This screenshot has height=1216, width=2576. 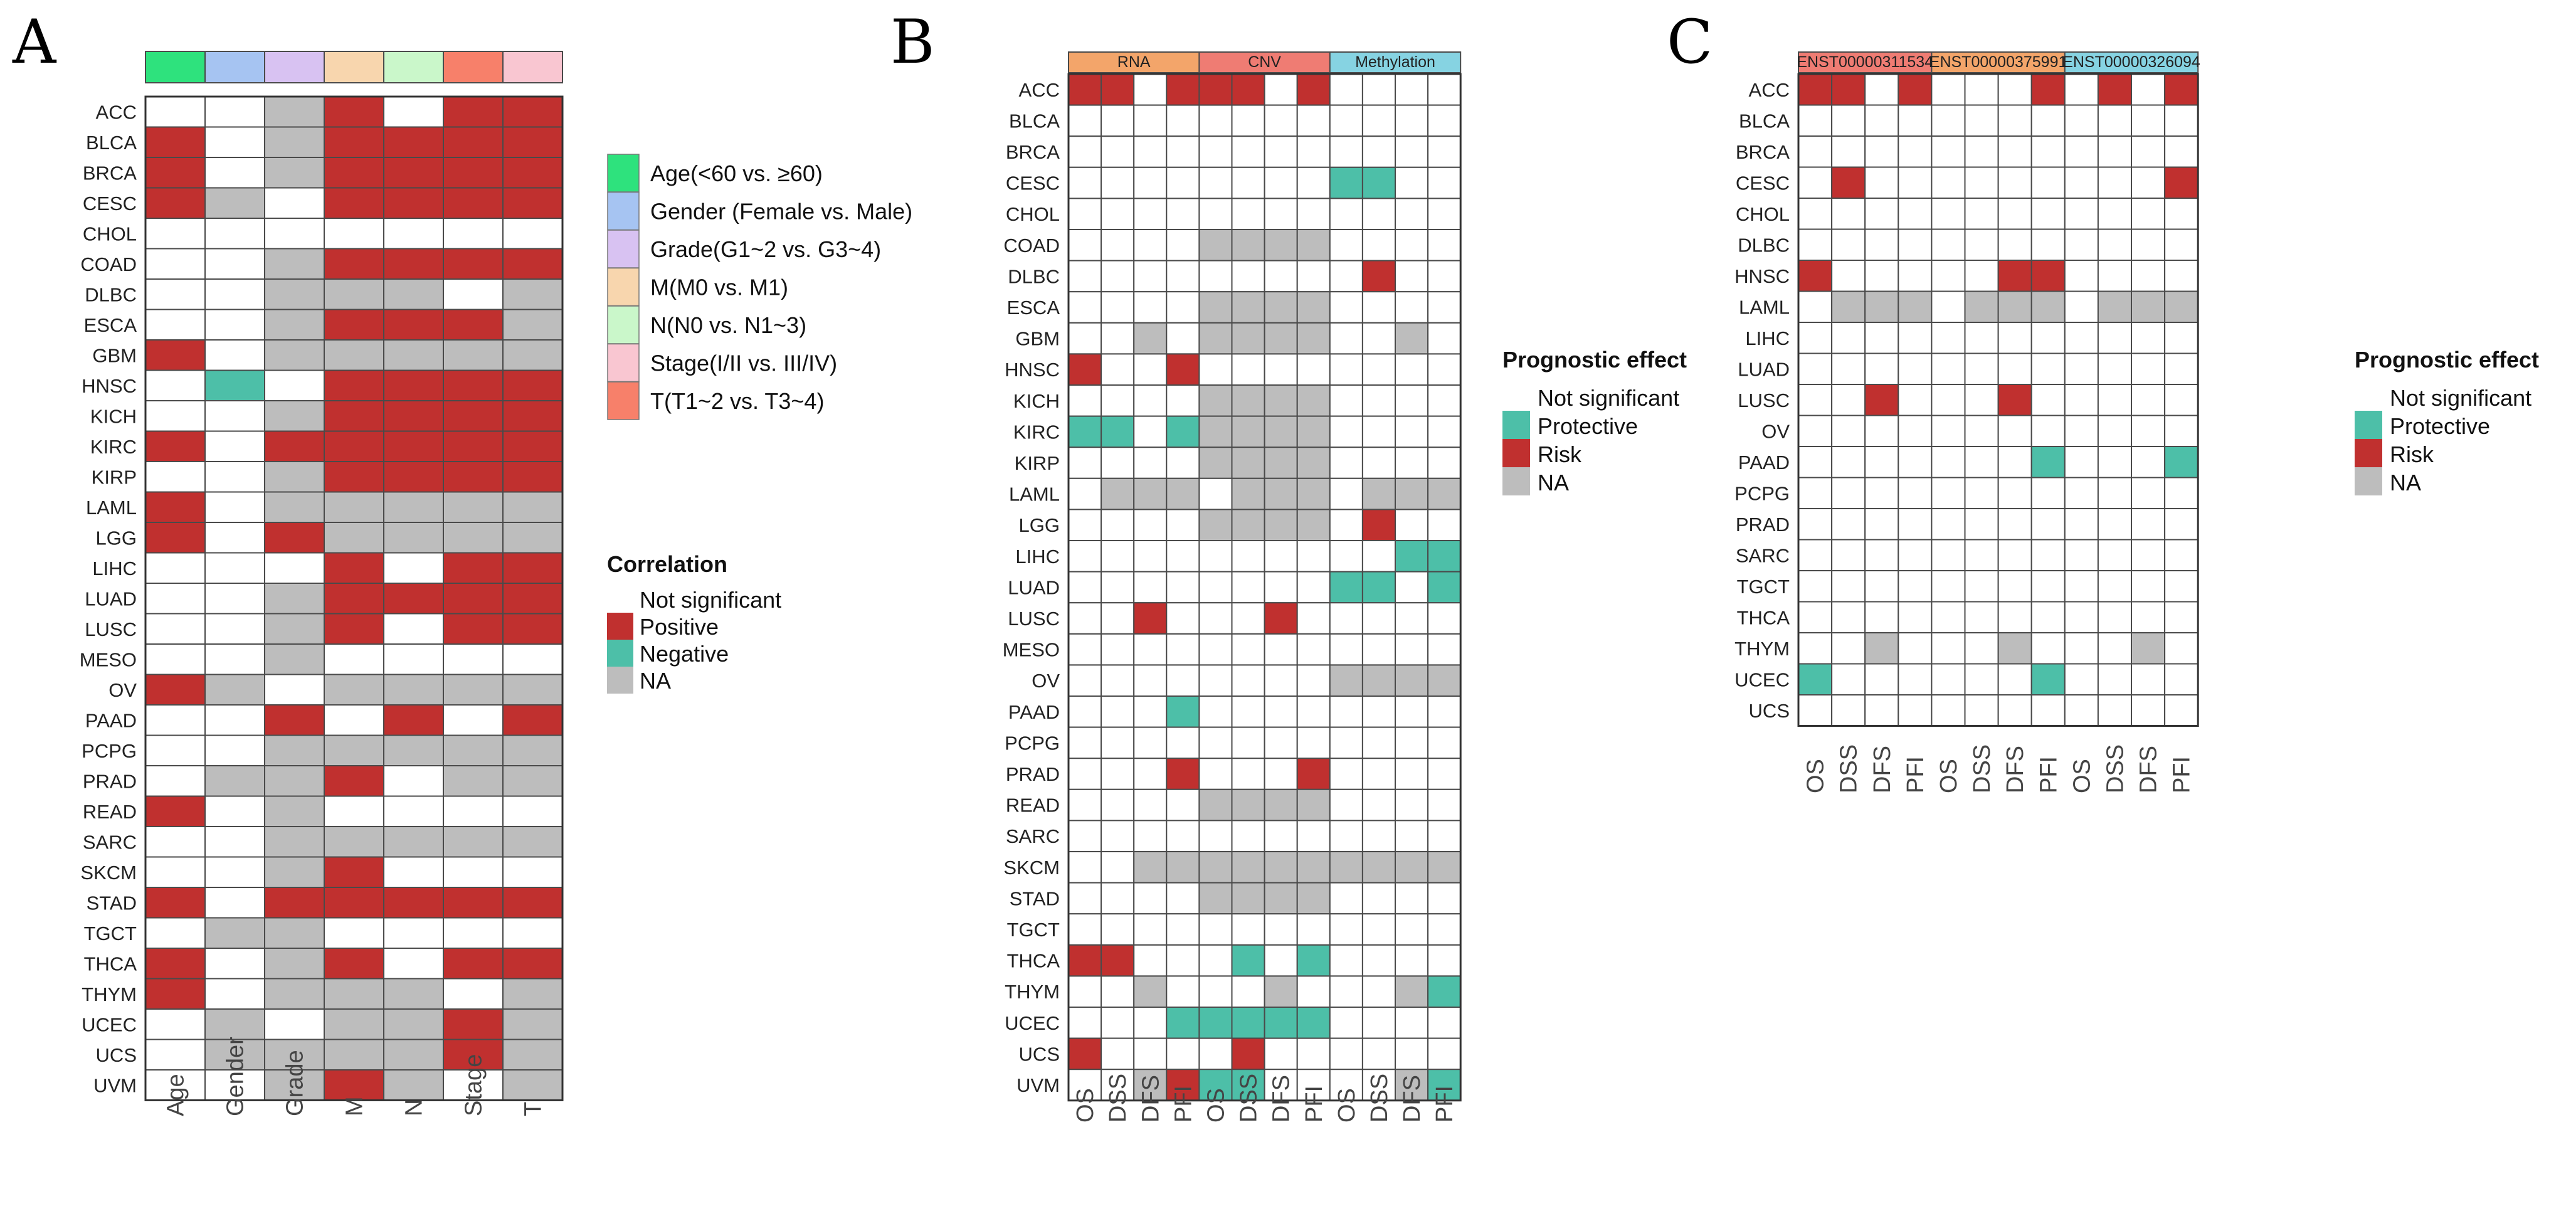 I want to click on row-label: GBM, so click(x=1037, y=339).